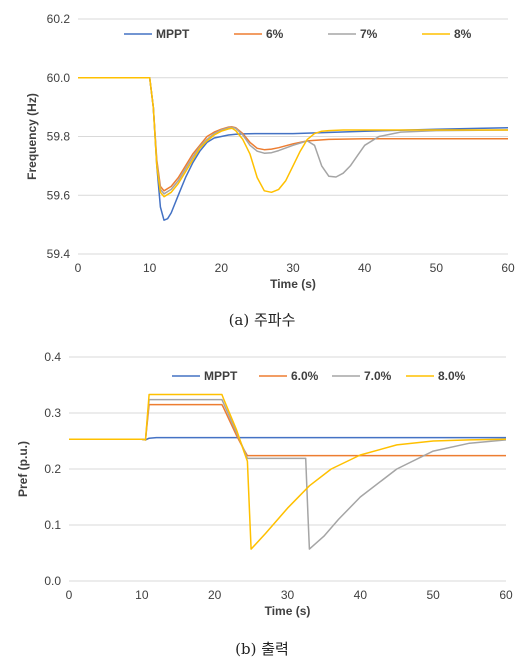 The image size is (524, 671). Describe the element at coordinates (52, 357) in the screenshot. I see `y-tick-label: 0.4` at that location.